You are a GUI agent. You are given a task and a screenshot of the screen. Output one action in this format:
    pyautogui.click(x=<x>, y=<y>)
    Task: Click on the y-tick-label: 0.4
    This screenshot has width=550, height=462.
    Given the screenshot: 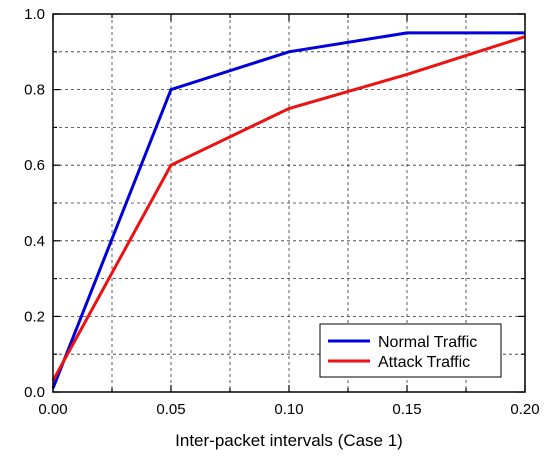 What is the action you would take?
    pyautogui.click(x=34, y=241)
    